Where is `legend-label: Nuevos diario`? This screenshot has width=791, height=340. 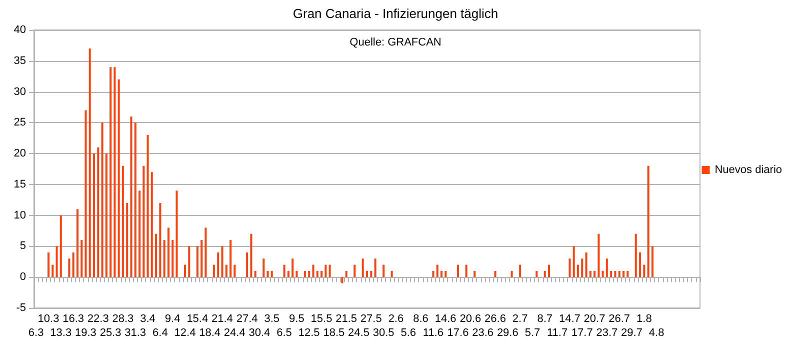
legend-label: Nuevos diario is located at coordinates (748, 170).